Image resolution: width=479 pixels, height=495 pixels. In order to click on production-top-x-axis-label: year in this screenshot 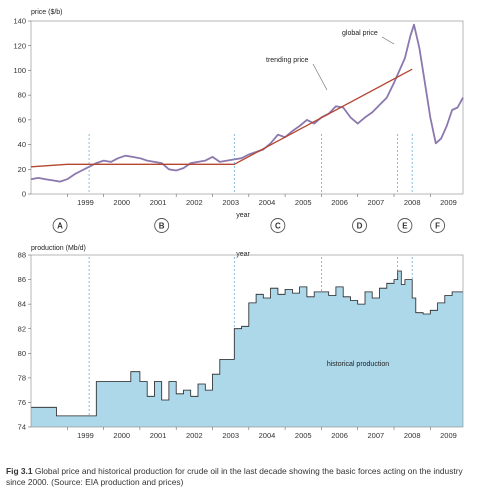, I will do `click(243, 254)`.